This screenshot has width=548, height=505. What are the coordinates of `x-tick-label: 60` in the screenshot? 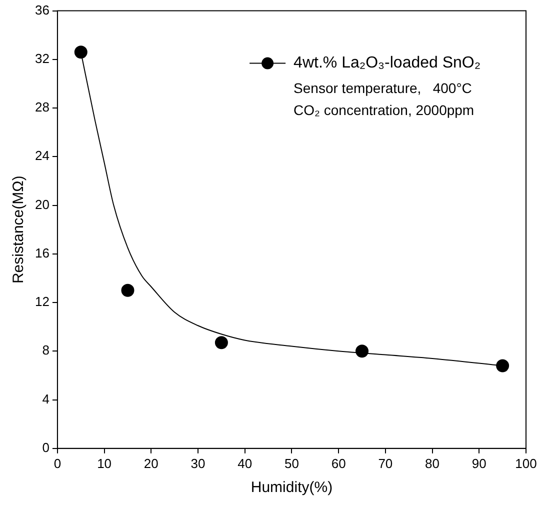 It's located at (338, 463).